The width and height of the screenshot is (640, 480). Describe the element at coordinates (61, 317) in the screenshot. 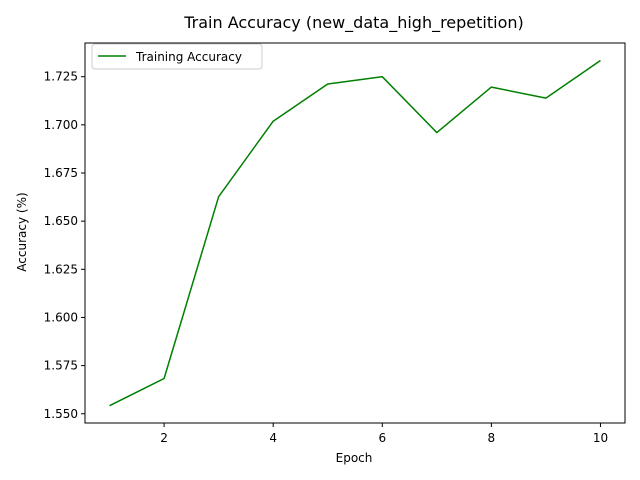

I see `y-tick-label: 1.600` at that location.